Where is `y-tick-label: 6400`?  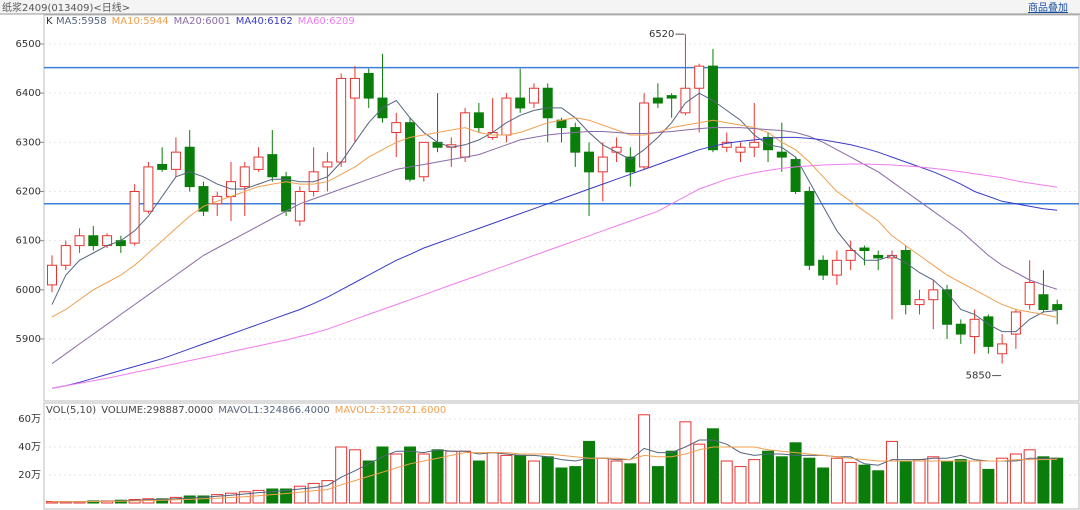
y-tick-label: 6400 is located at coordinates (28, 93).